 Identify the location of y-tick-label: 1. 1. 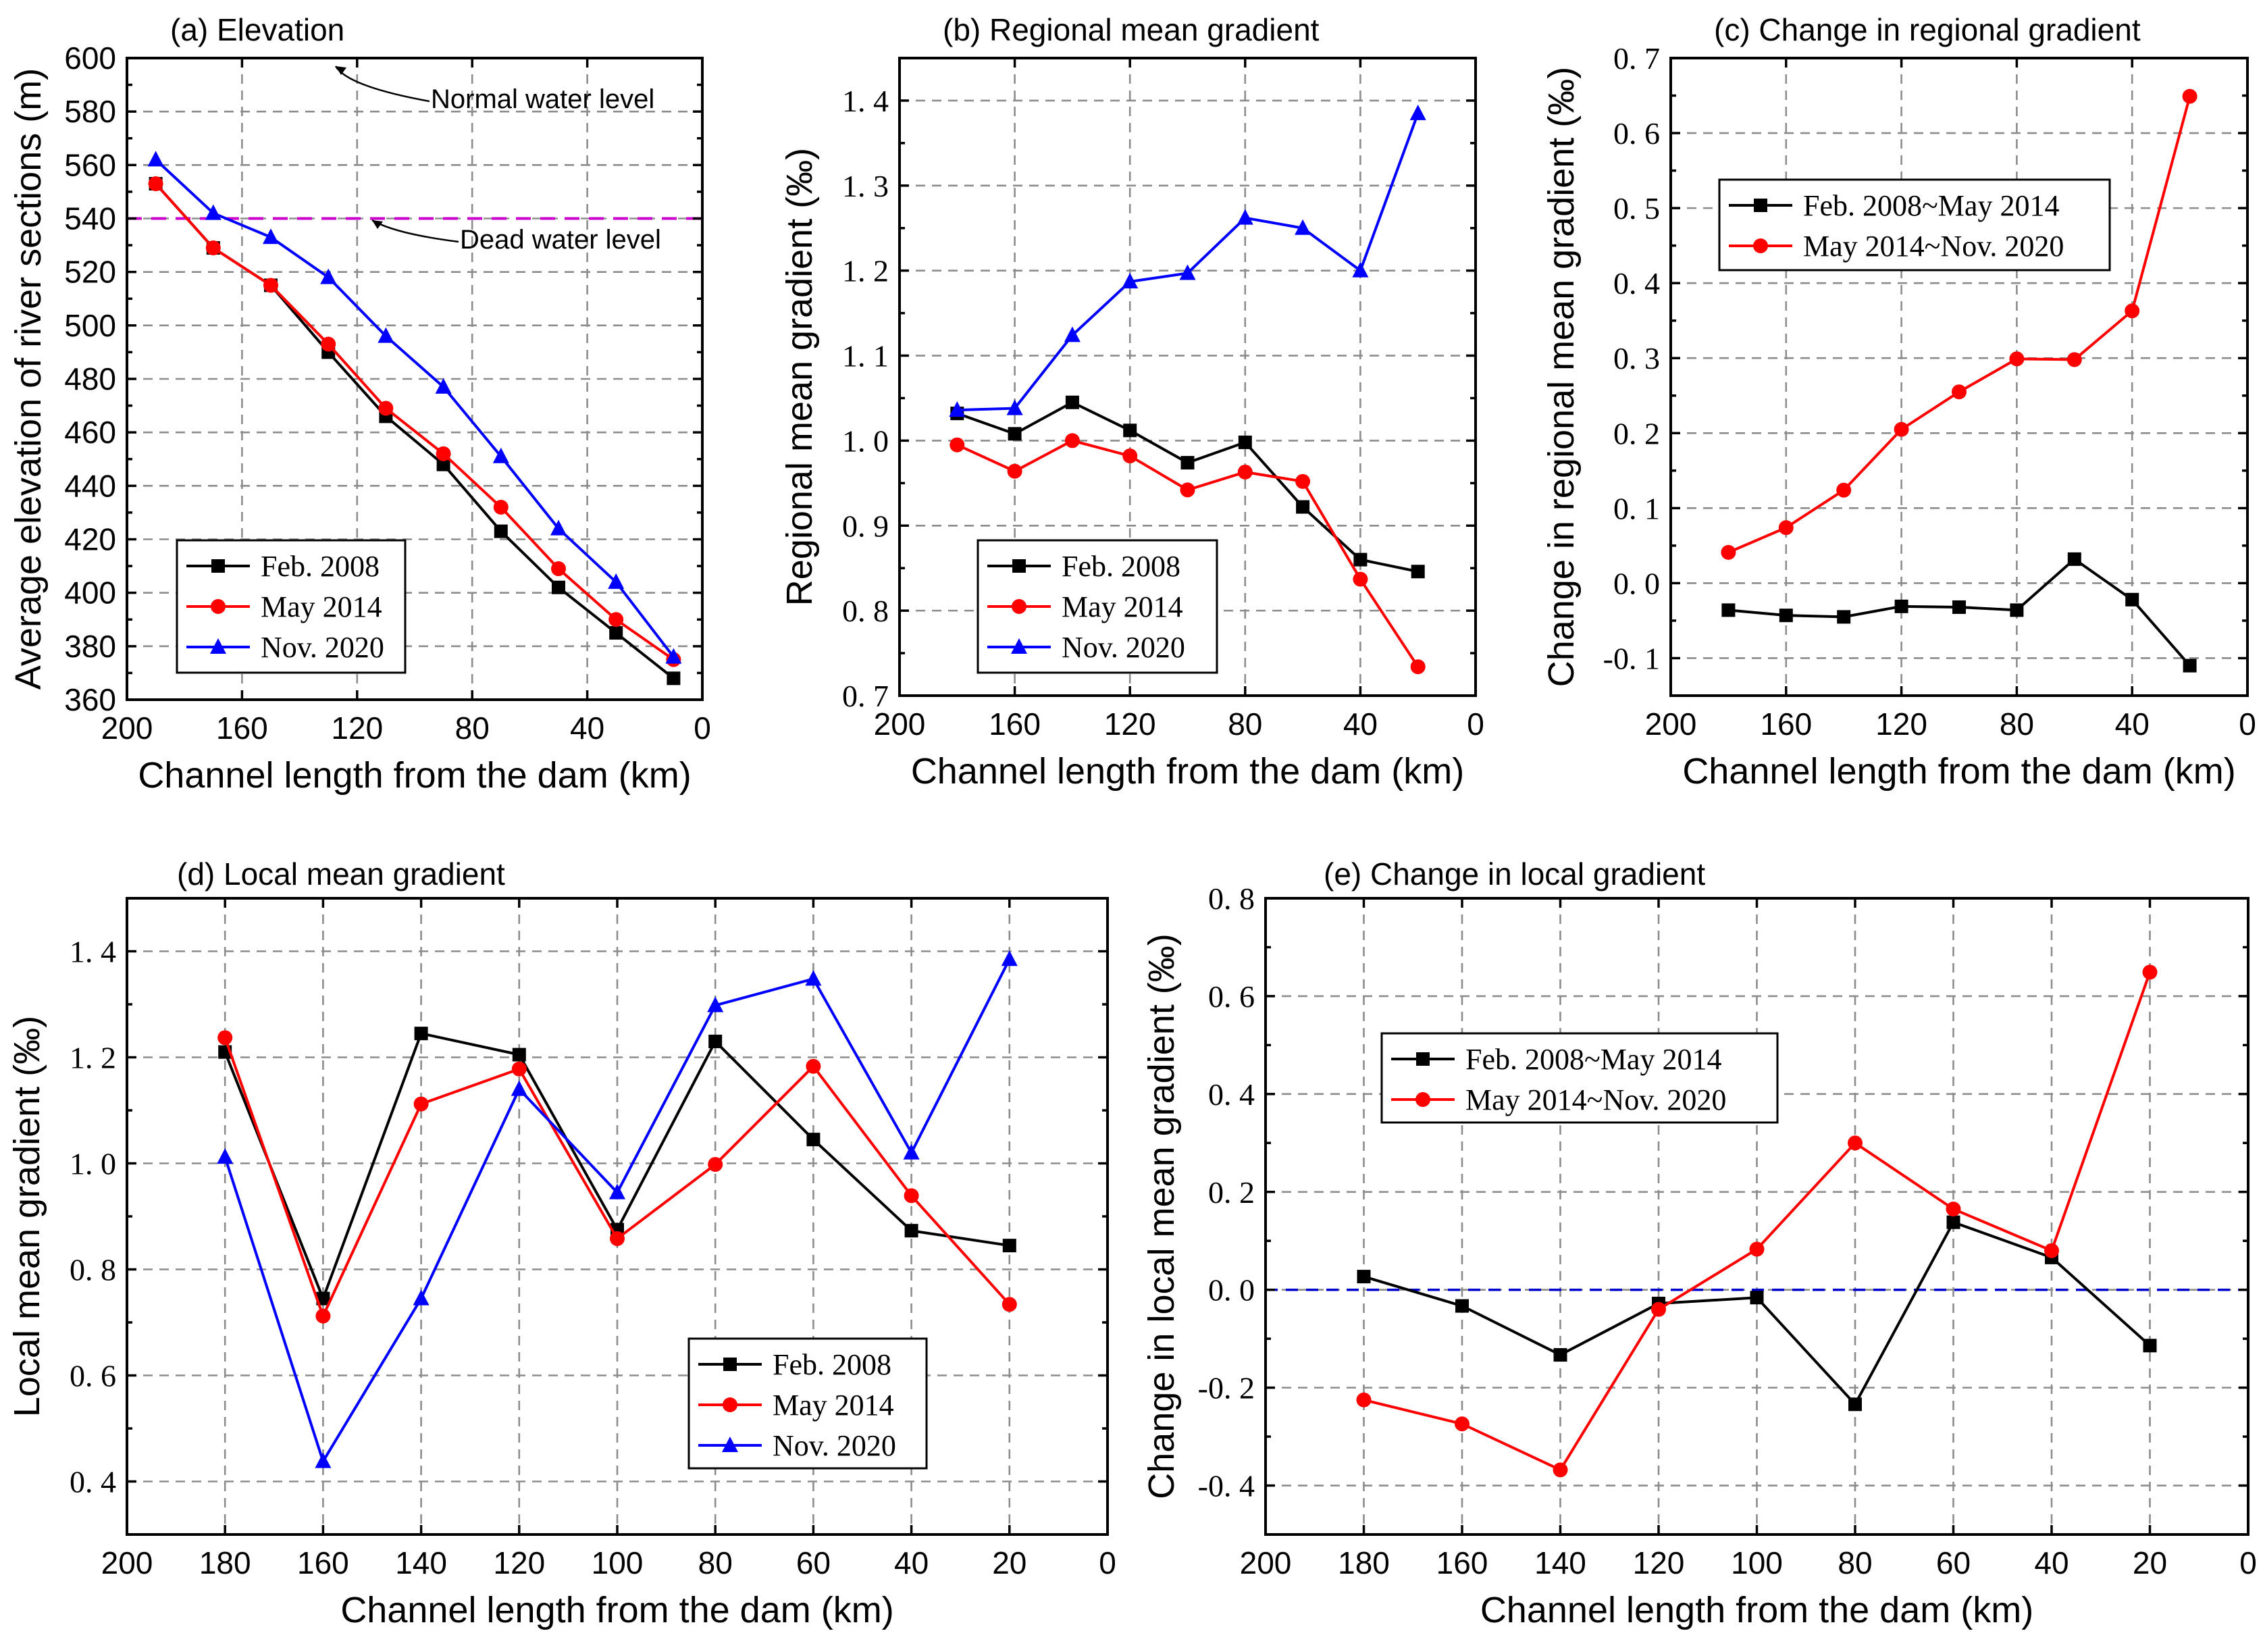
(865, 356).